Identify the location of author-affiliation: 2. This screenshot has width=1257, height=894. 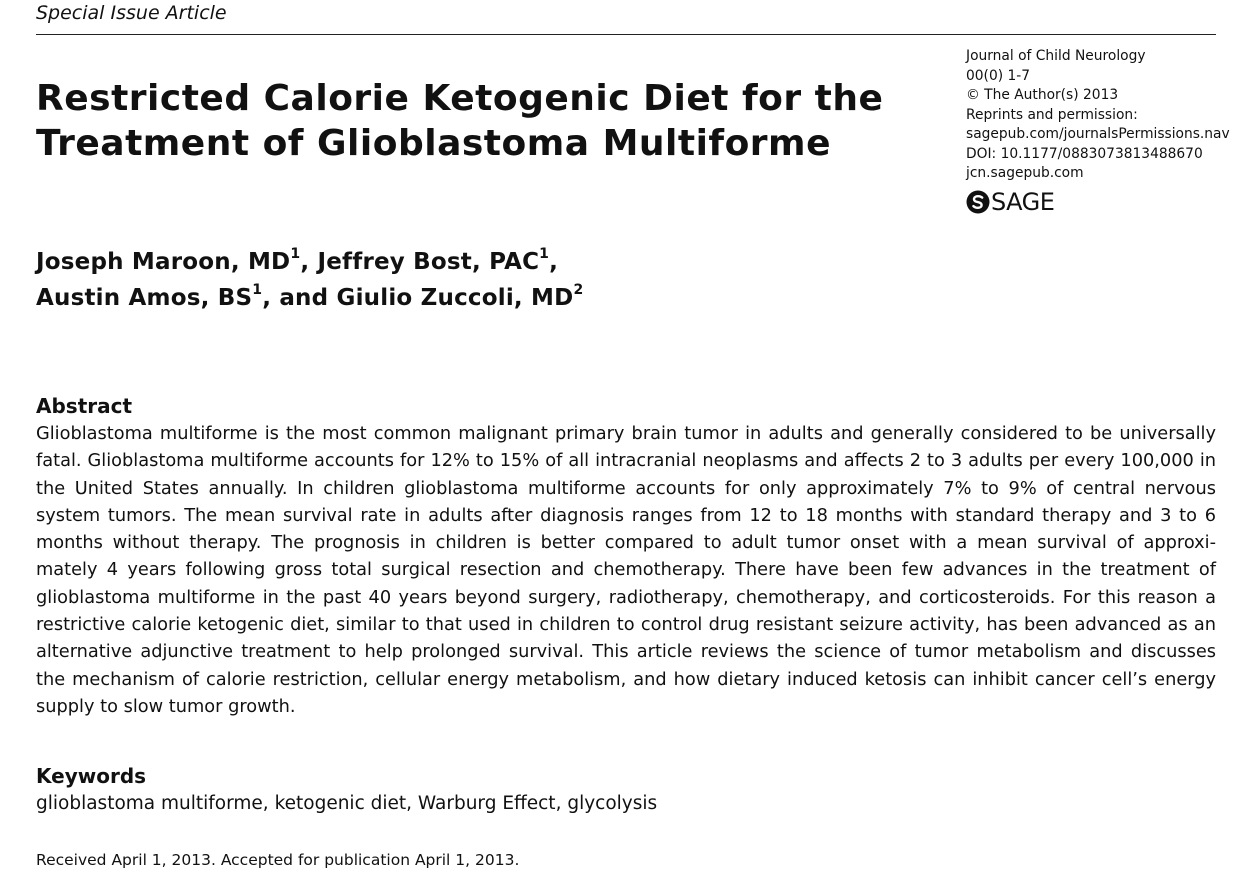
(578, 290).